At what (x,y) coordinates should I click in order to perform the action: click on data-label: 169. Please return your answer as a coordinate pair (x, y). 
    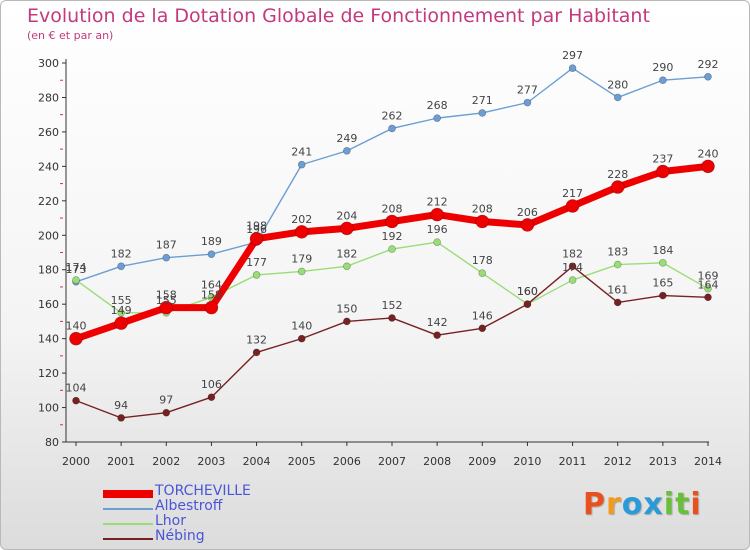
    Looking at the image, I should click on (708, 276).